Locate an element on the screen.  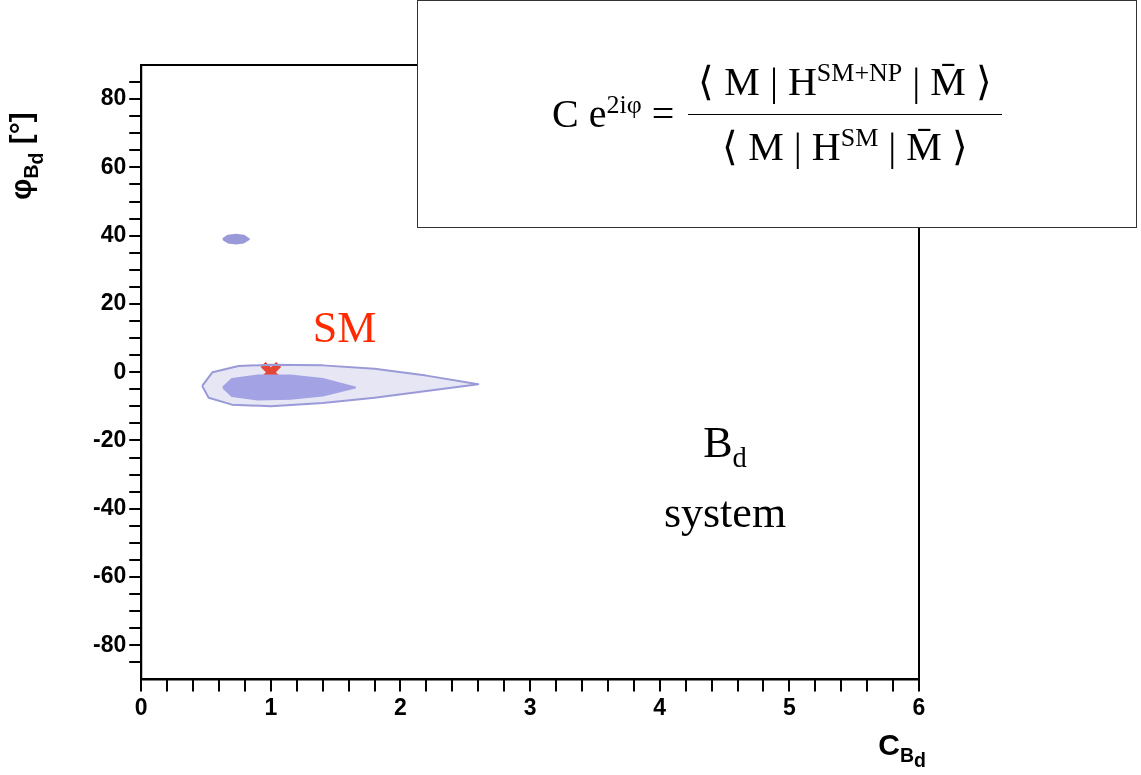
x-tick-label: 2 is located at coordinates (400, 706).